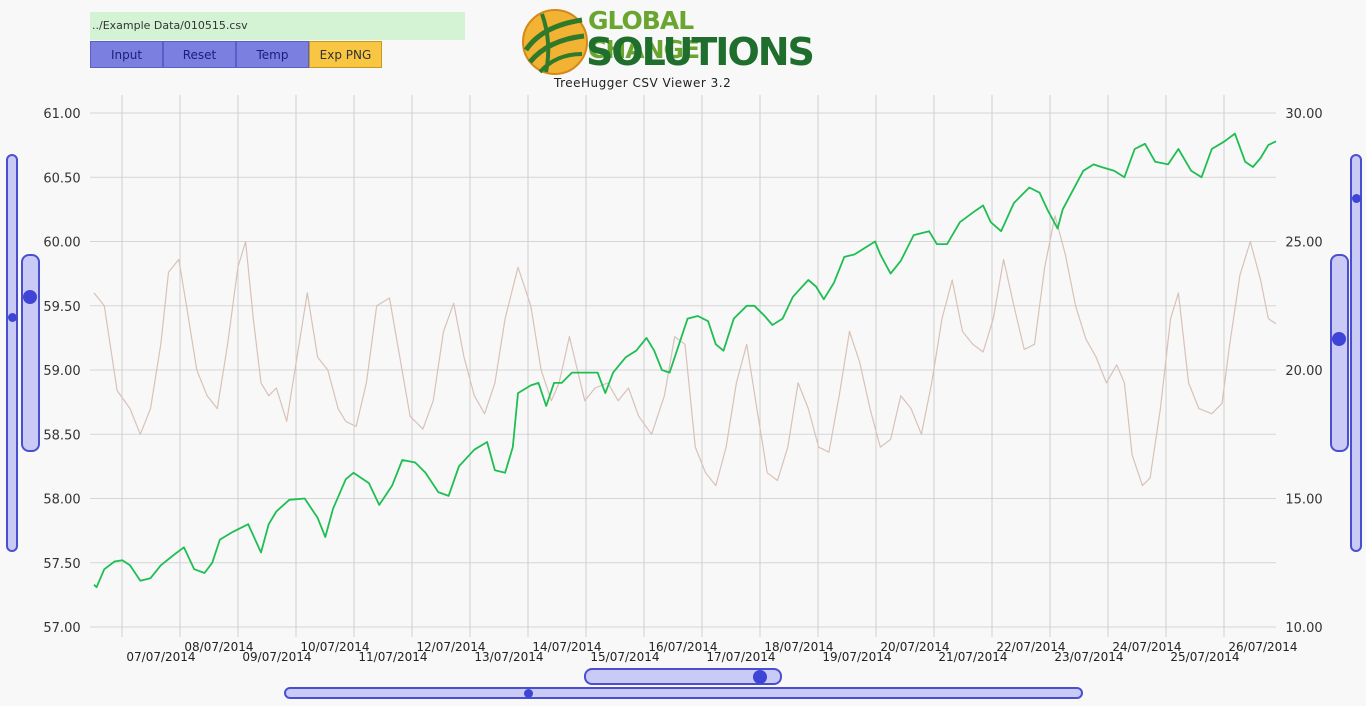 This screenshot has height=706, width=1366. What do you see at coordinates (1339, 353) in the screenshot?
I see `right-inner-vertical-slider` at bounding box center [1339, 353].